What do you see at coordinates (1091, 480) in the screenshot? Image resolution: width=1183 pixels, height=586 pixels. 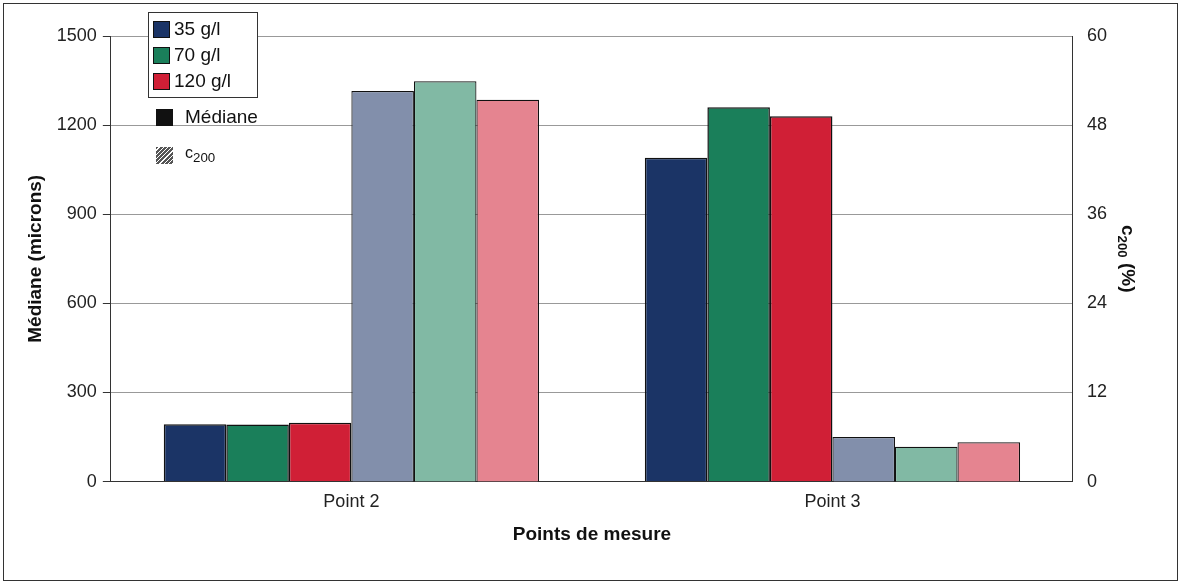 I see `y2-tick-label: 0` at bounding box center [1091, 480].